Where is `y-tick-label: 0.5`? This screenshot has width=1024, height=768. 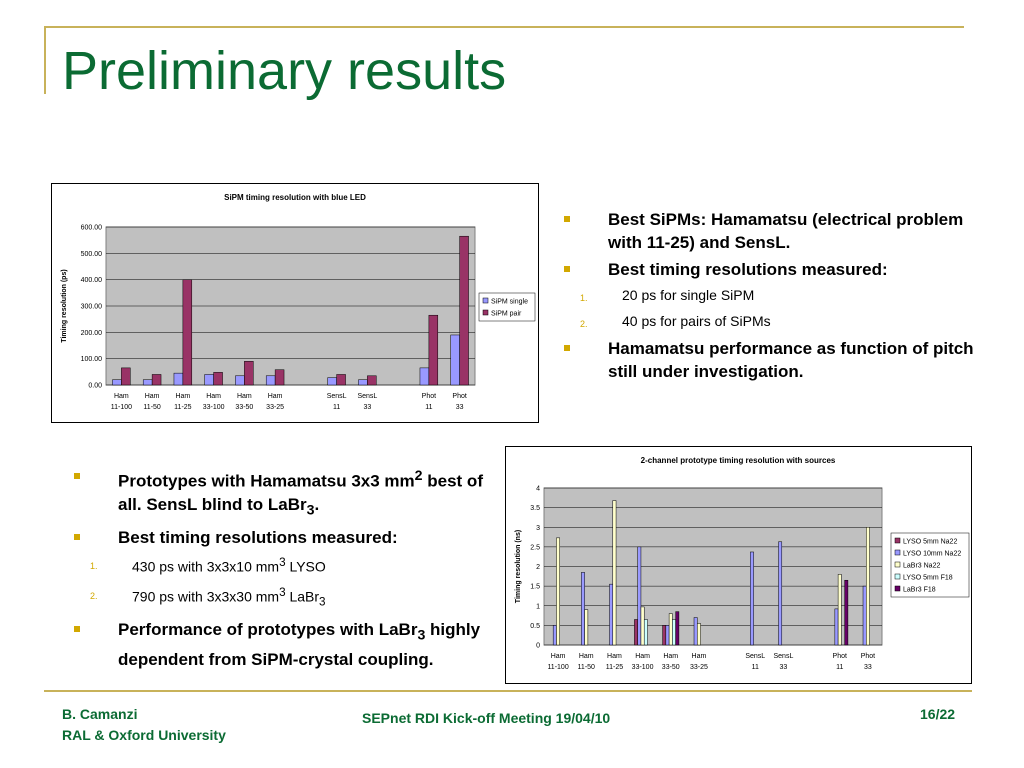
y-tick-label: 0.5 is located at coordinates (535, 626).